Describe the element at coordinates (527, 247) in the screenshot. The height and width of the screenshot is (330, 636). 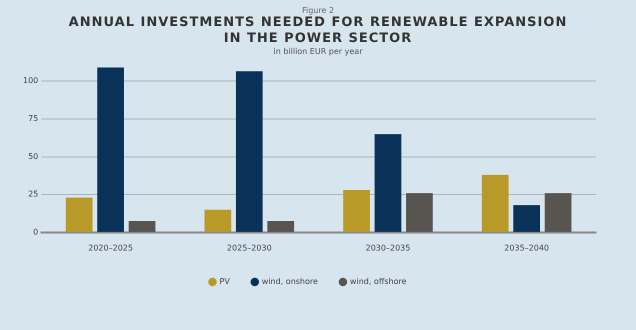
I see `x-tick-label: 2035–2040` at that location.